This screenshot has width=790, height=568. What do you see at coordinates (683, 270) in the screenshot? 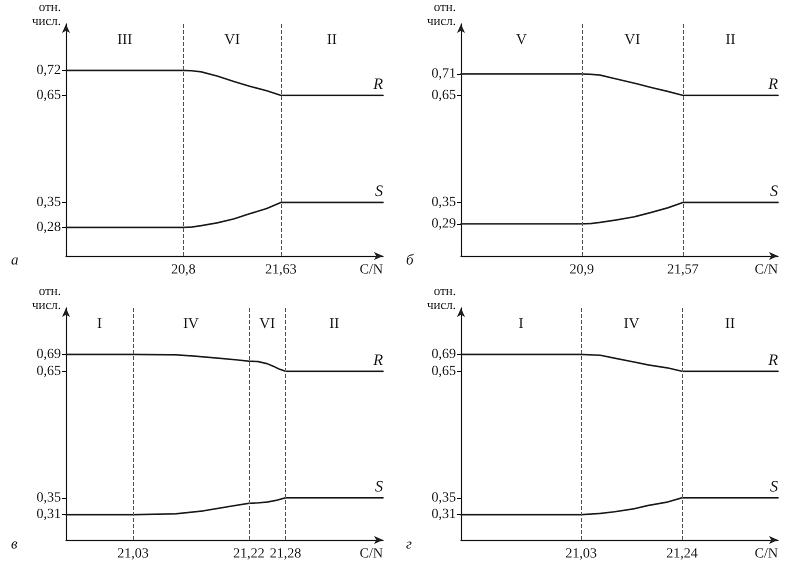
I see `x-tick-label: 21,57` at bounding box center [683, 270].